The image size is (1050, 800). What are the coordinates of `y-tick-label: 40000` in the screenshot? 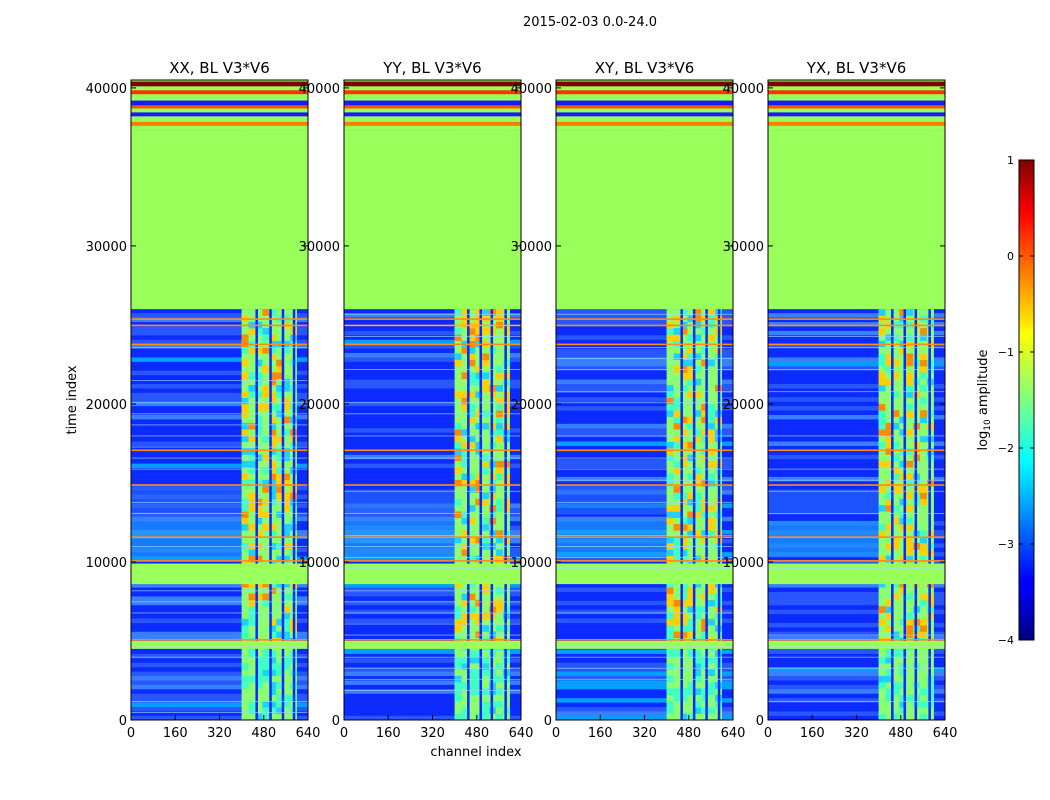 It's located at (531, 89).